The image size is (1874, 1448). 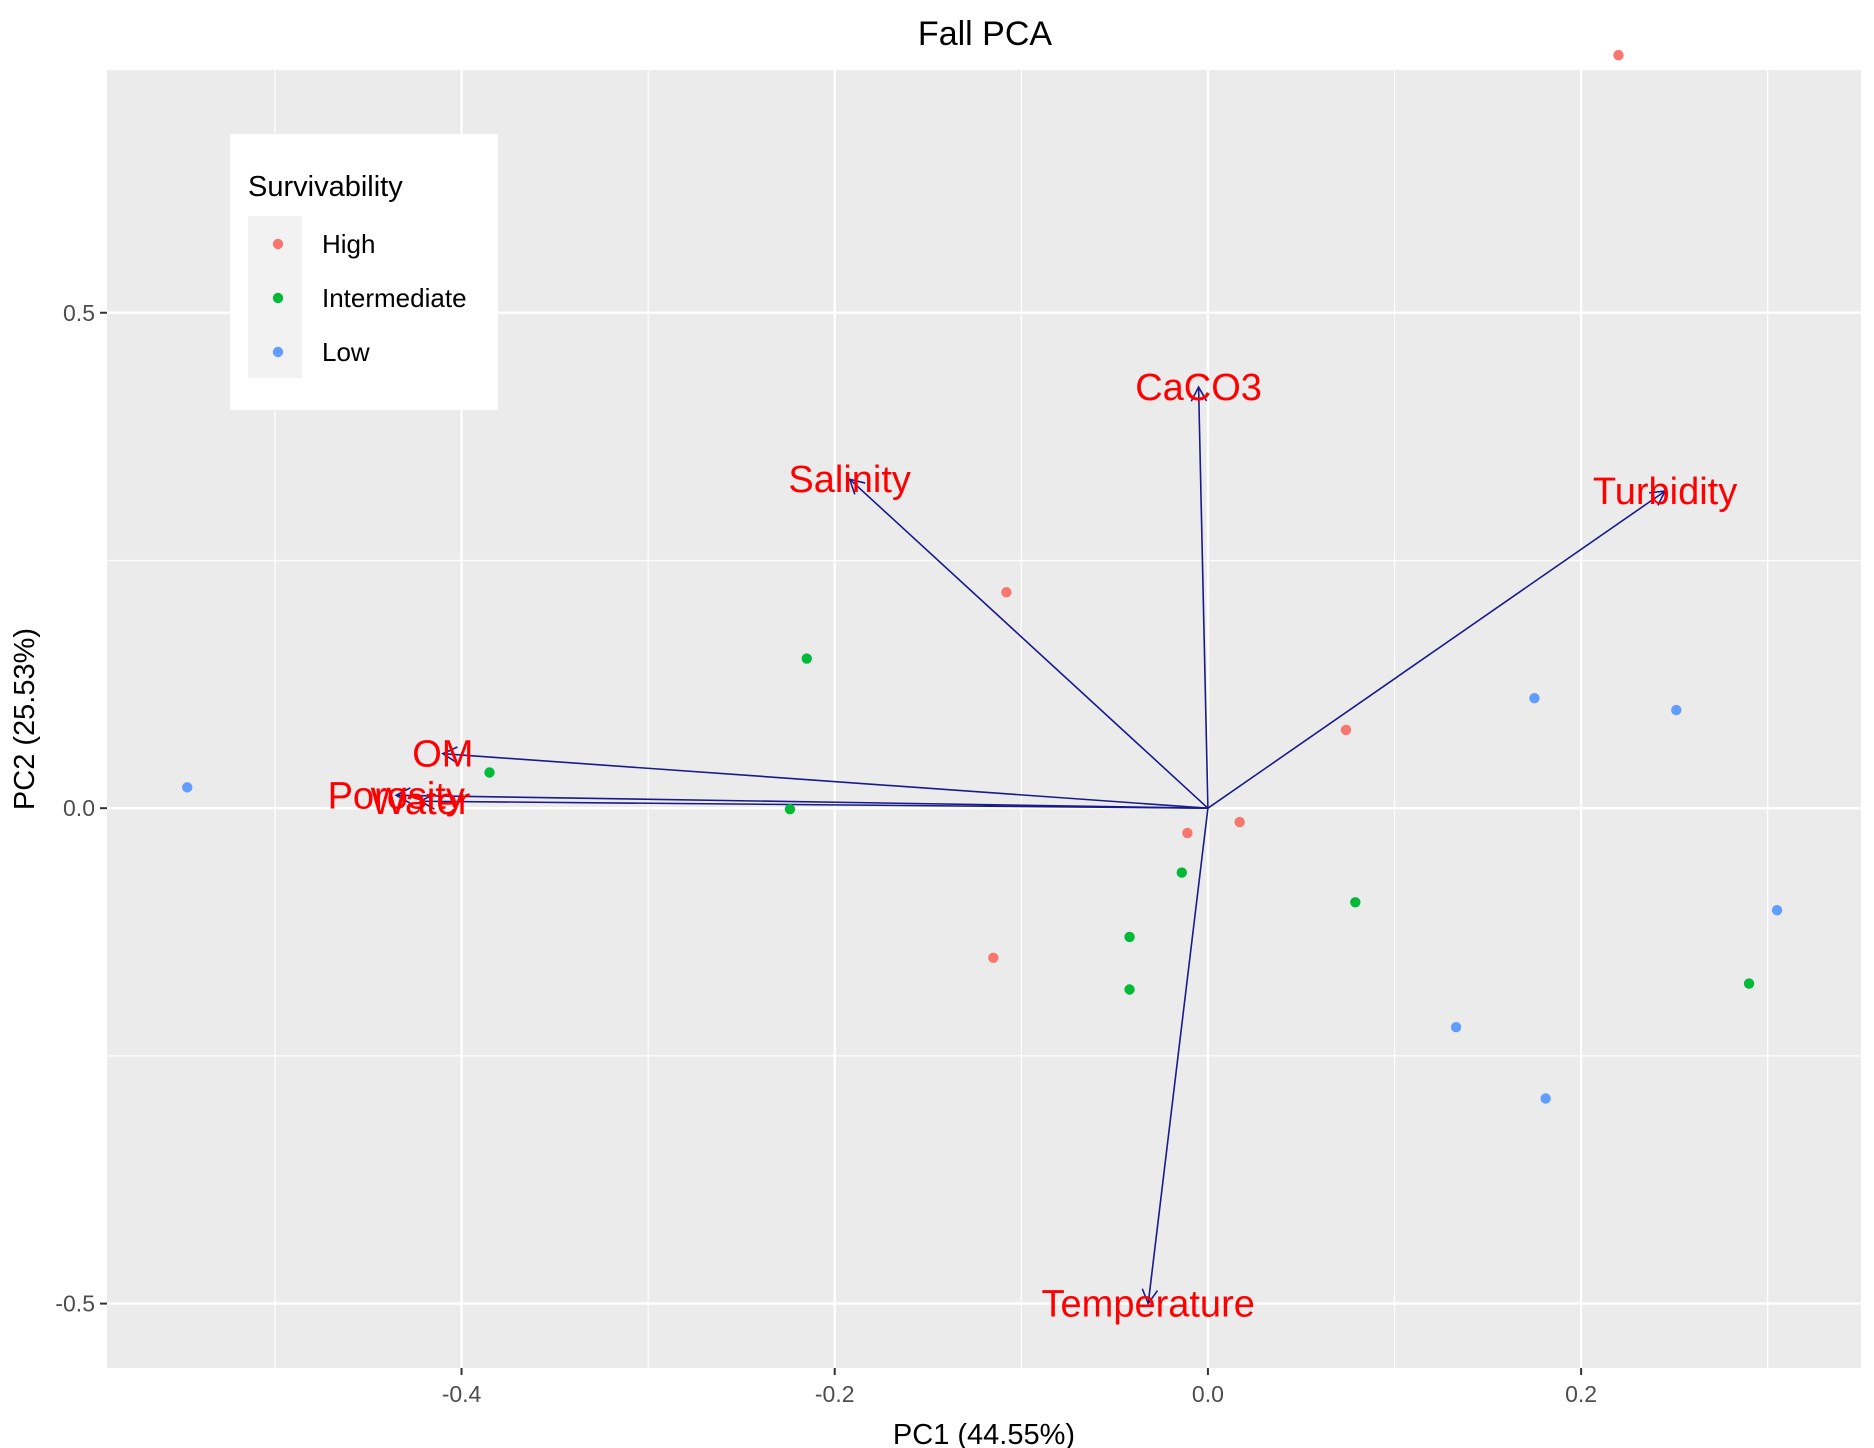 What do you see at coordinates (364, 272) in the screenshot?
I see `legend: Survivability High Intermediate Low` at bounding box center [364, 272].